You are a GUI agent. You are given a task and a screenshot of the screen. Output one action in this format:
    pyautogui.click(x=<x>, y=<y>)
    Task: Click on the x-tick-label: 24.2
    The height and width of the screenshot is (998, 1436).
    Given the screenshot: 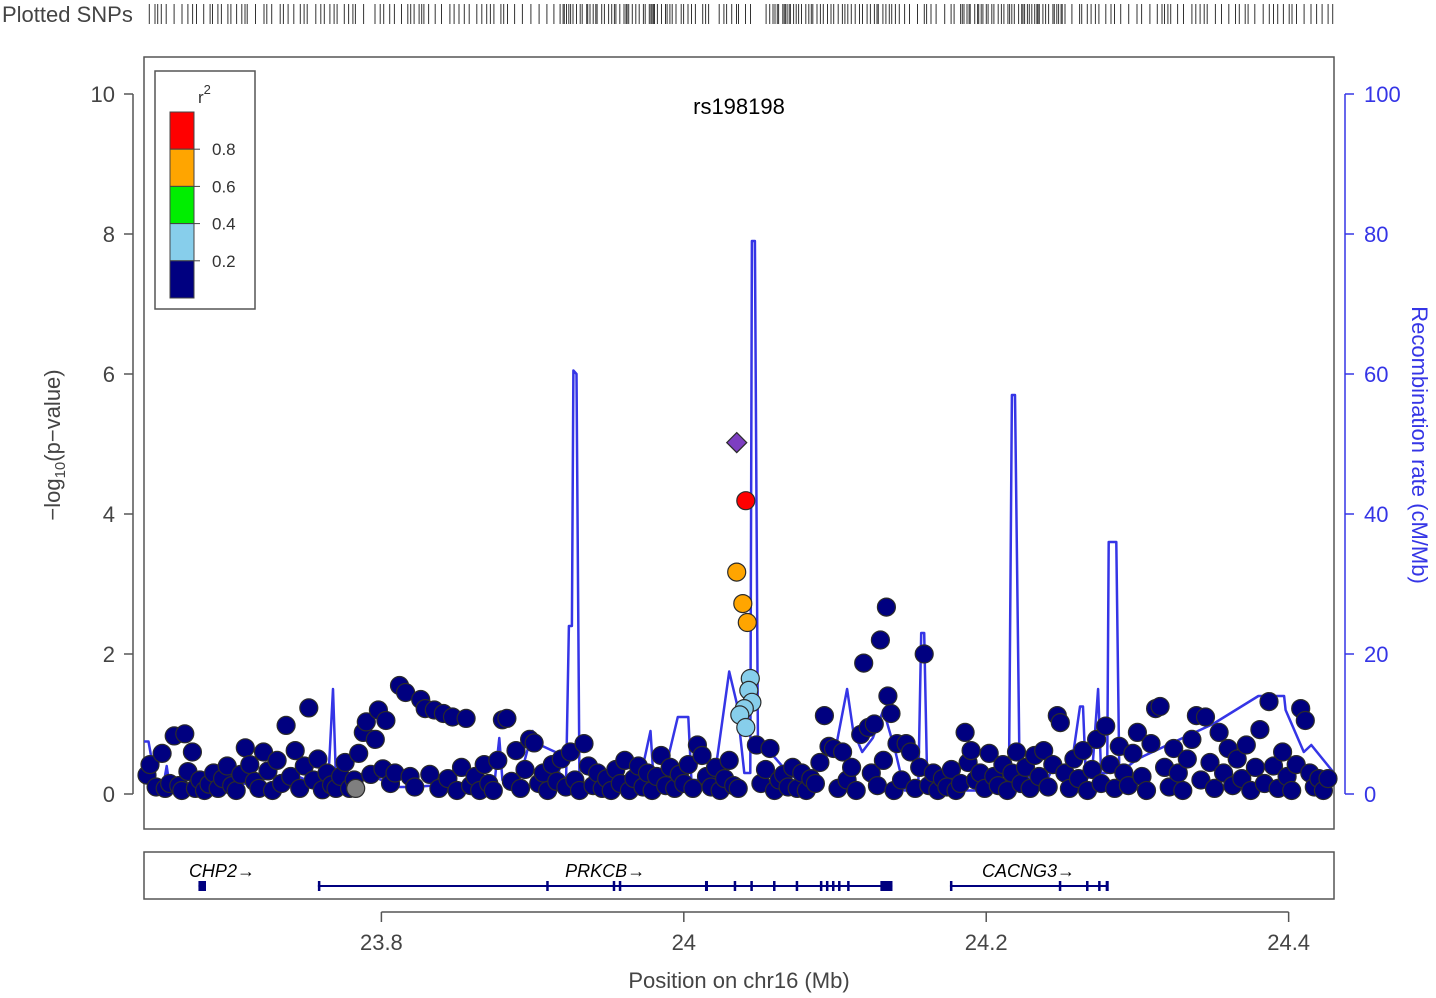 What is the action you would take?
    pyautogui.click(x=986, y=942)
    